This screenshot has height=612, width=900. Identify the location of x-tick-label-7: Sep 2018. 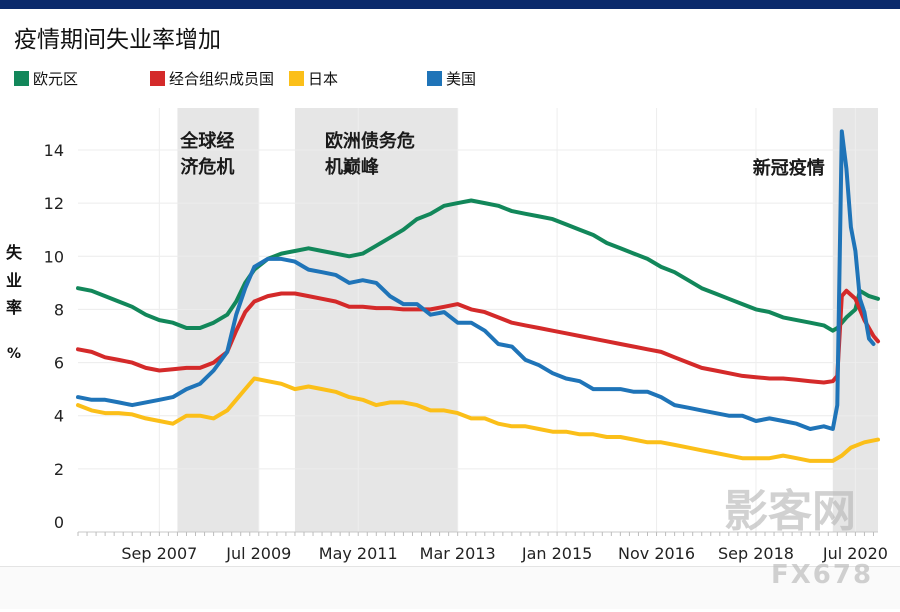
(756, 553).